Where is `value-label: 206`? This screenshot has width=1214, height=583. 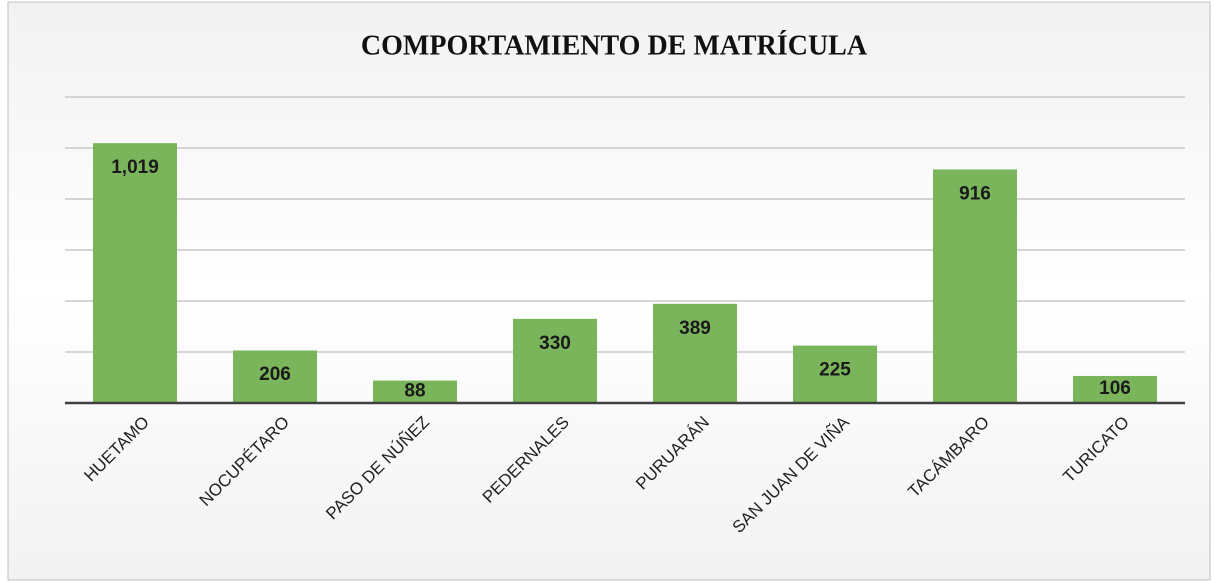
value-label: 206 is located at coordinates (275, 374).